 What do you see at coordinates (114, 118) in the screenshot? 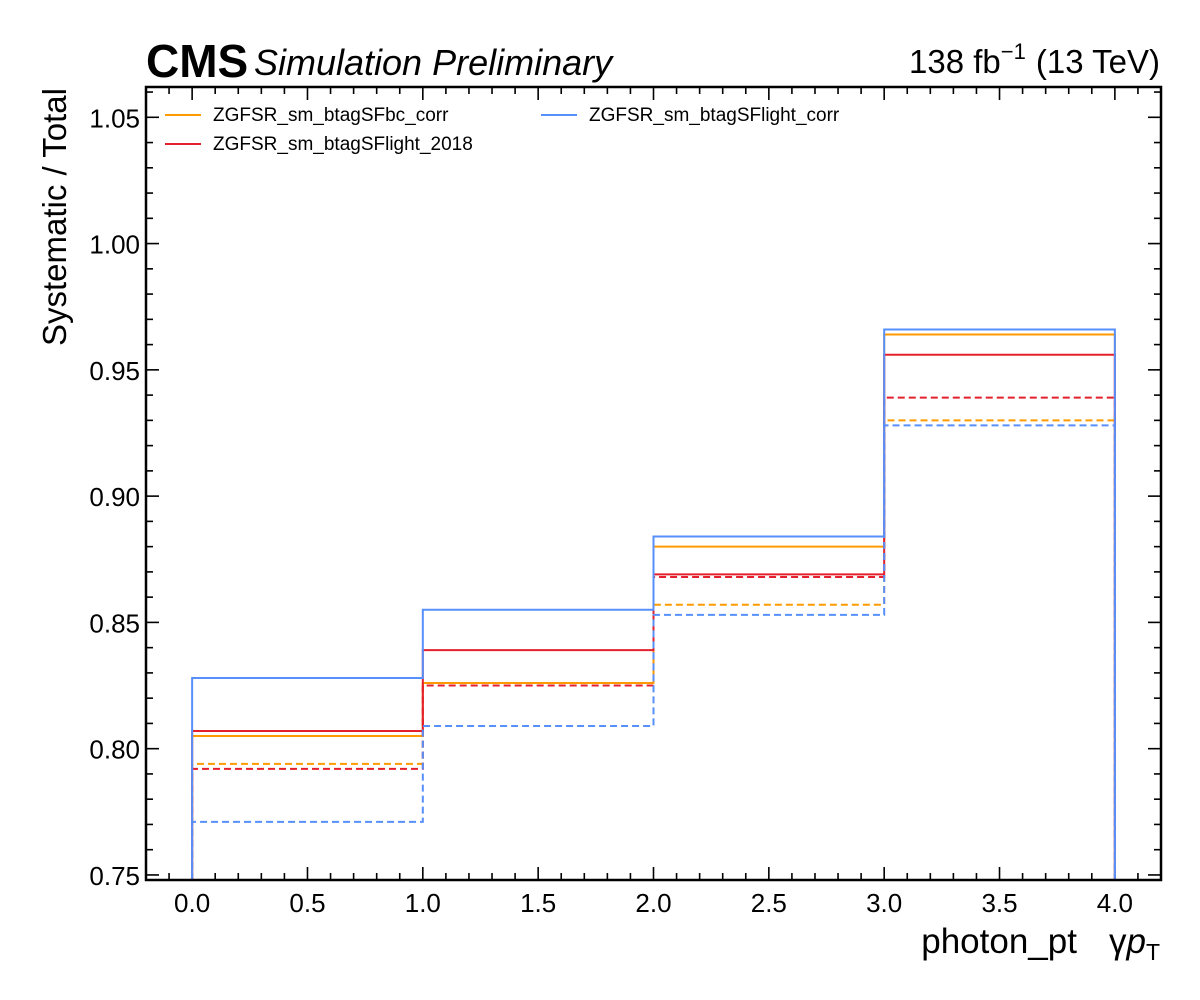
I see `y-tick-label: 1.05` at bounding box center [114, 118].